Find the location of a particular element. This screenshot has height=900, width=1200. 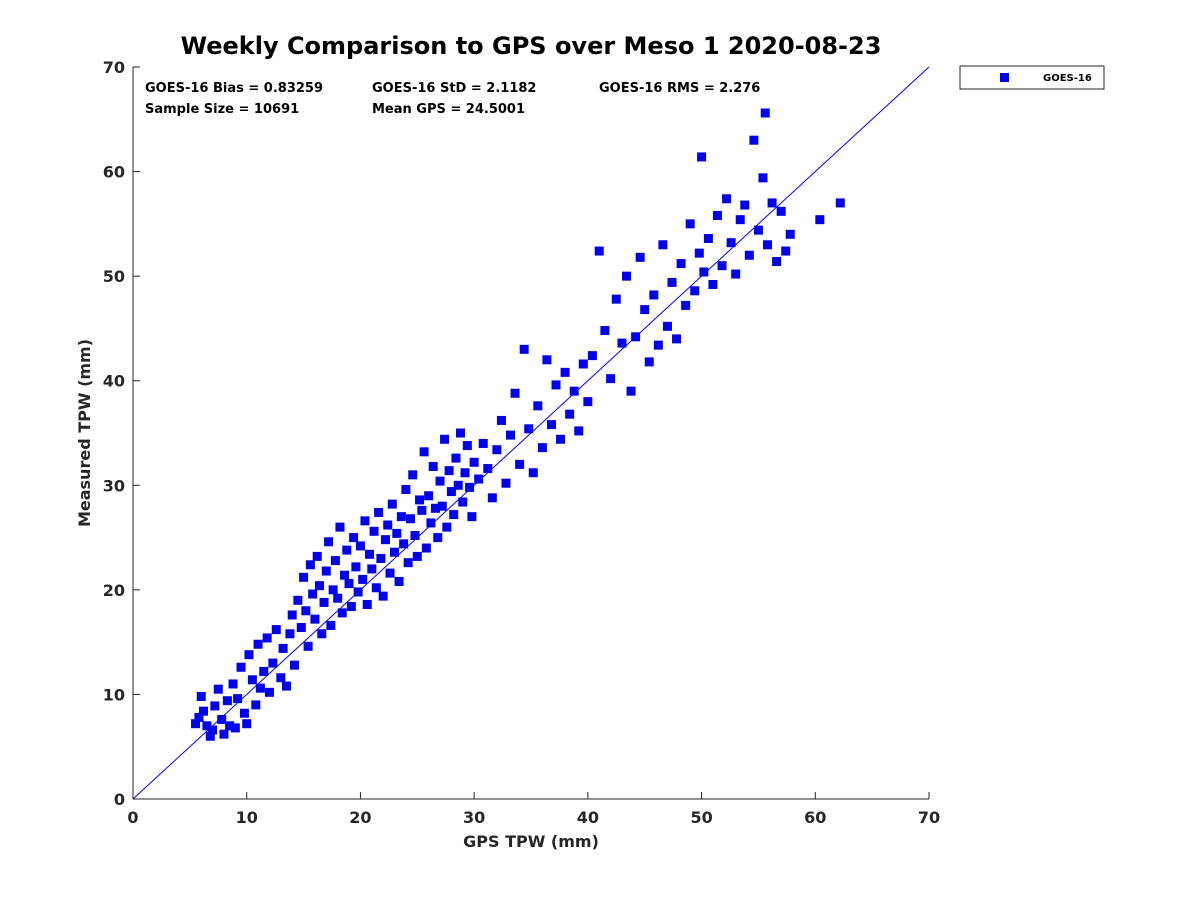

y-tick-label: 30 is located at coordinates (114, 485).